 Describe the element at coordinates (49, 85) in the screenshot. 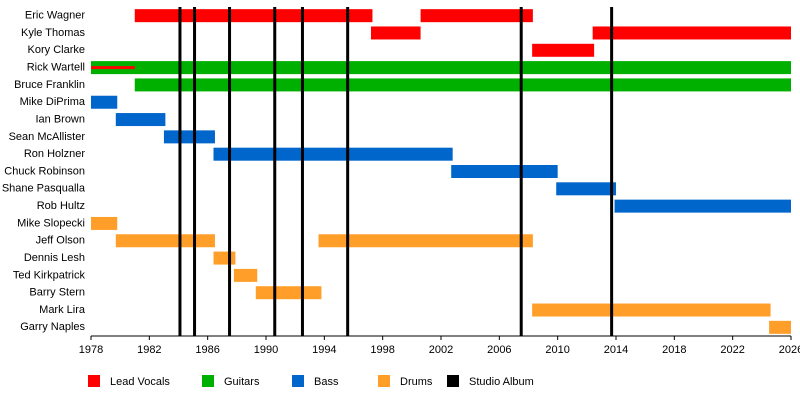

I see `row-label: Bruce Franklin` at that location.